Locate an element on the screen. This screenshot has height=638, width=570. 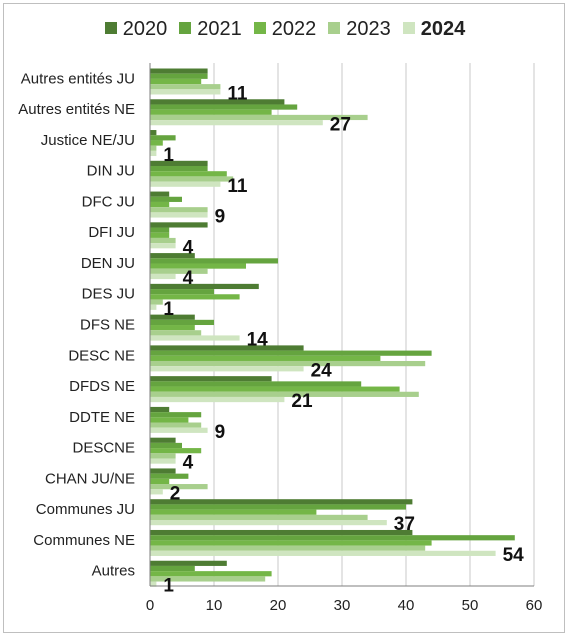
x-tick-label-40: 40 is located at coordinates (406, 605).